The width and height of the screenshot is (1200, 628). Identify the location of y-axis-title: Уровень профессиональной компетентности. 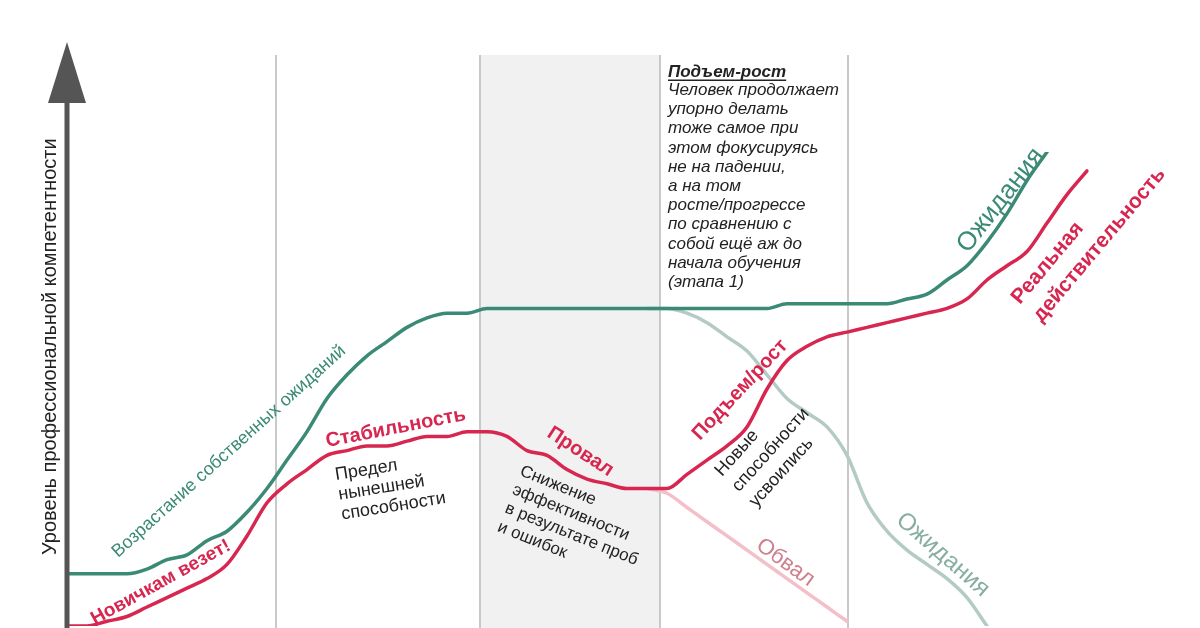
(49, 346).